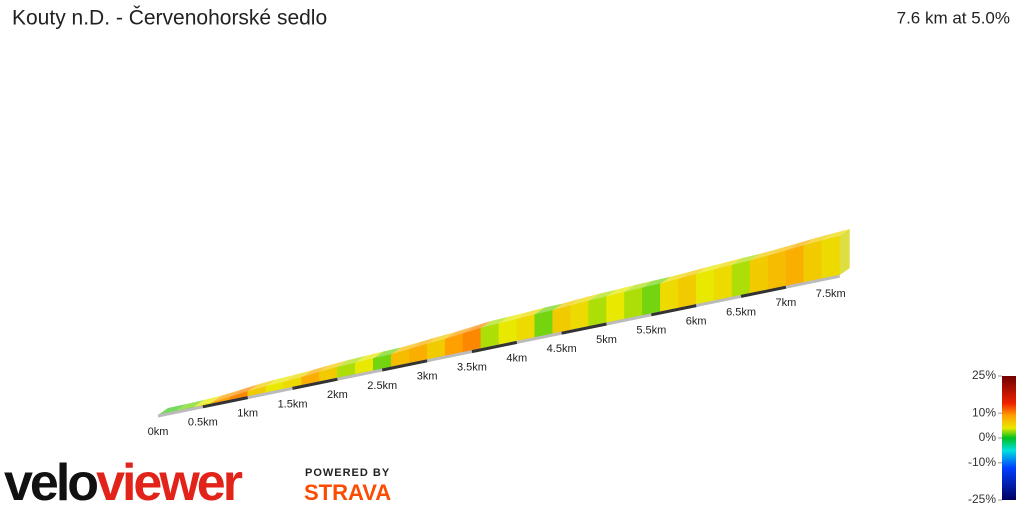 The height and width of the screenshot is (512, 1024). Describe the element at coordinates (982, 462) in the screenshot. I see `colorbar-label: -10%` at that location.